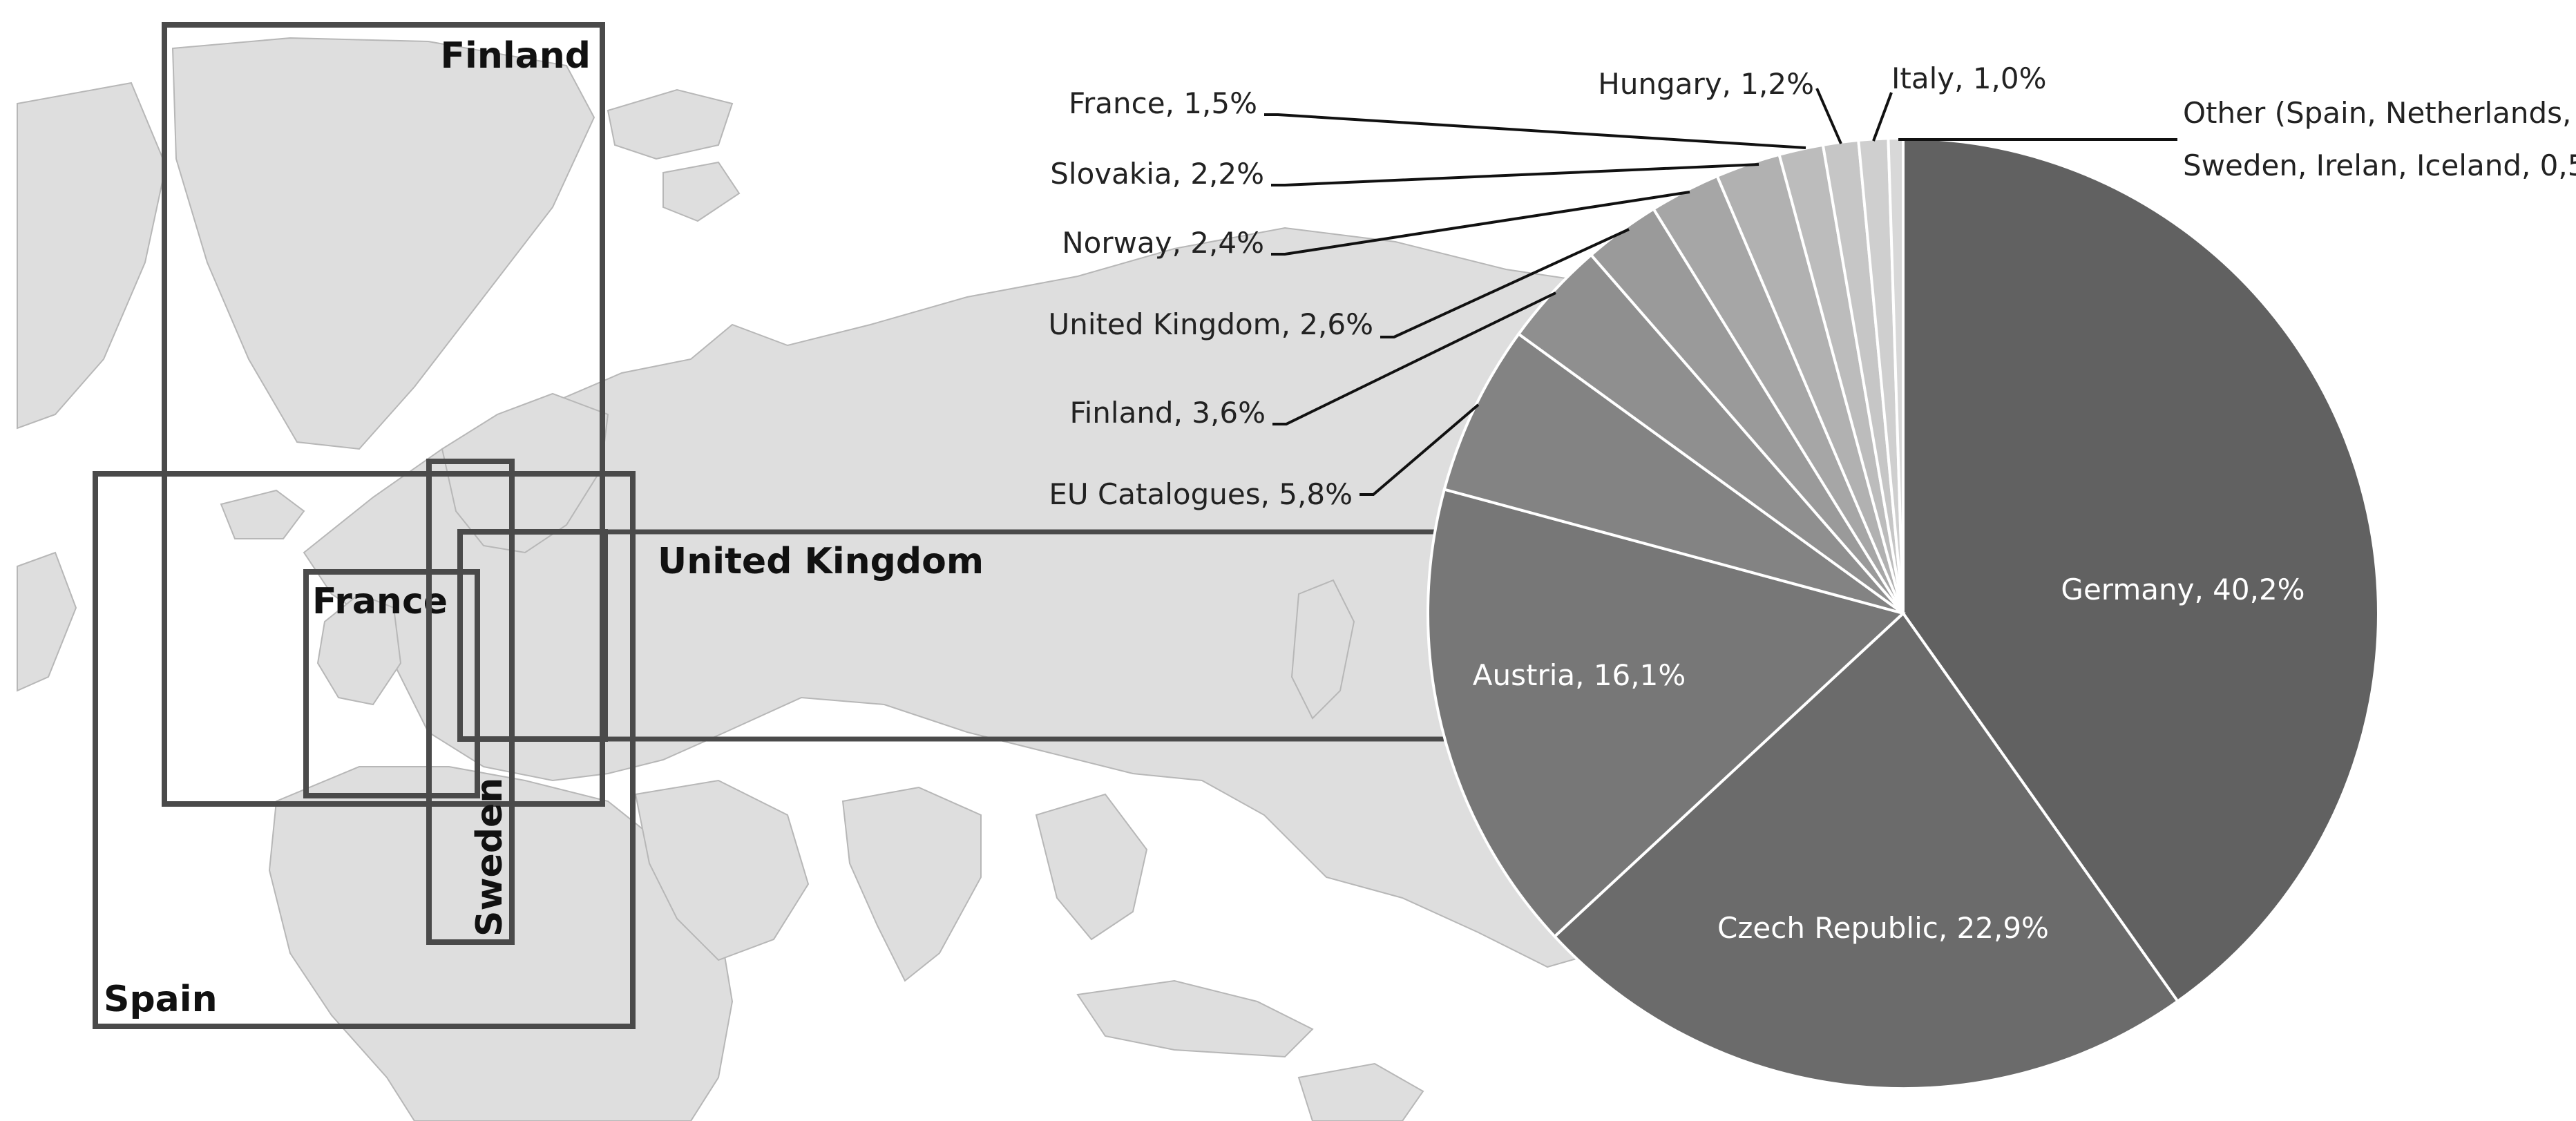 Image resolution: width=2576 pixels, height=1121 pixels. I want to click on landmass-southeast-asia, so click(1091, 867).